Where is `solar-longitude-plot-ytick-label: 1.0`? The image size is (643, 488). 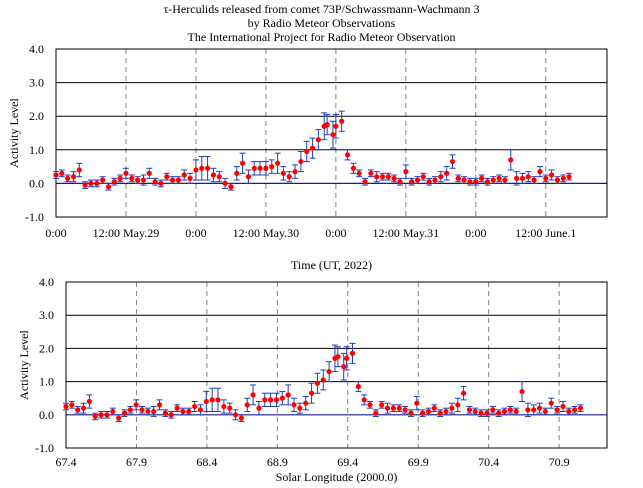
solar-longitude-plot-ytick-label: 1.0 is located at coordinates (46, 382).